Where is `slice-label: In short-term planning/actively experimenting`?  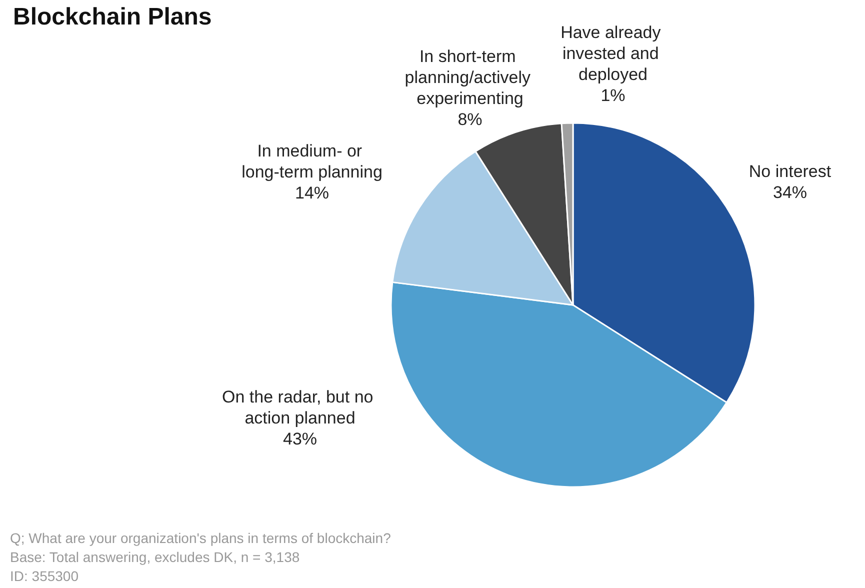
slice-label: In short-term planning/actively experimenting is located at coordinates (470, 77).